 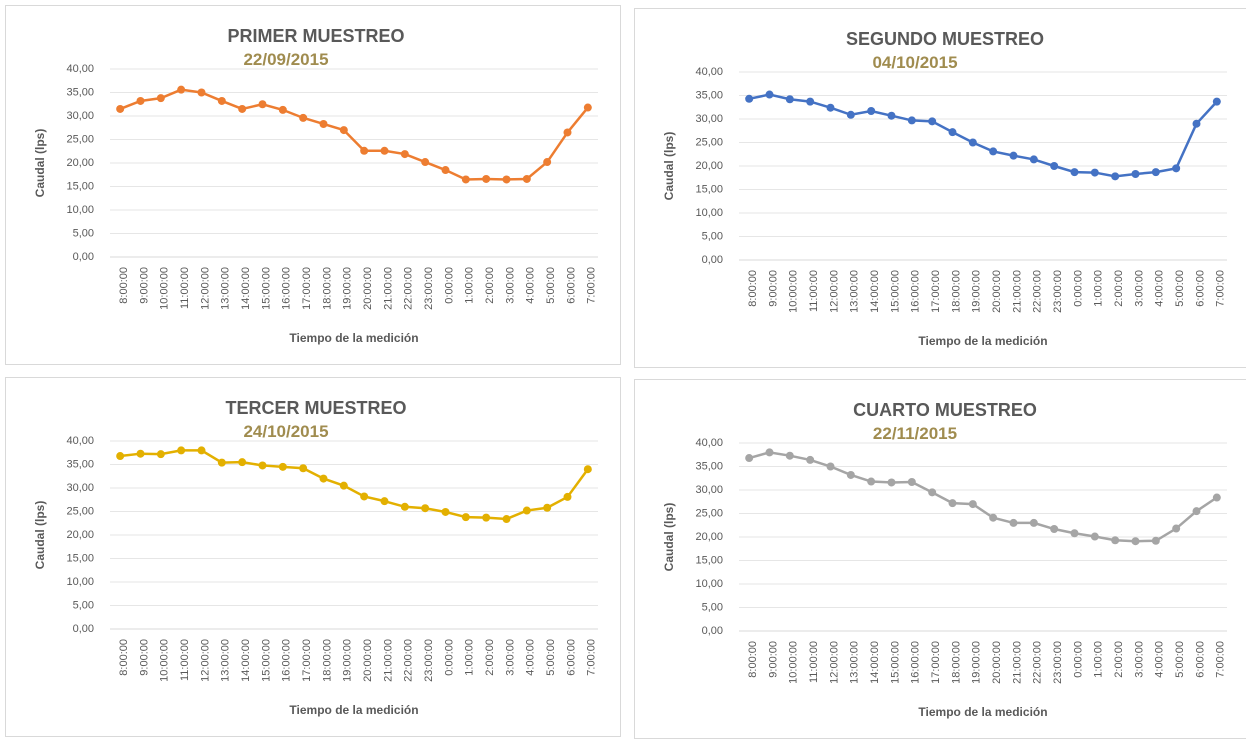 What do you see at coordinates (982, 712) in the screenshot?
I see `x-axis-label: Tiempo de la medición` at bounding box center [982, 712].